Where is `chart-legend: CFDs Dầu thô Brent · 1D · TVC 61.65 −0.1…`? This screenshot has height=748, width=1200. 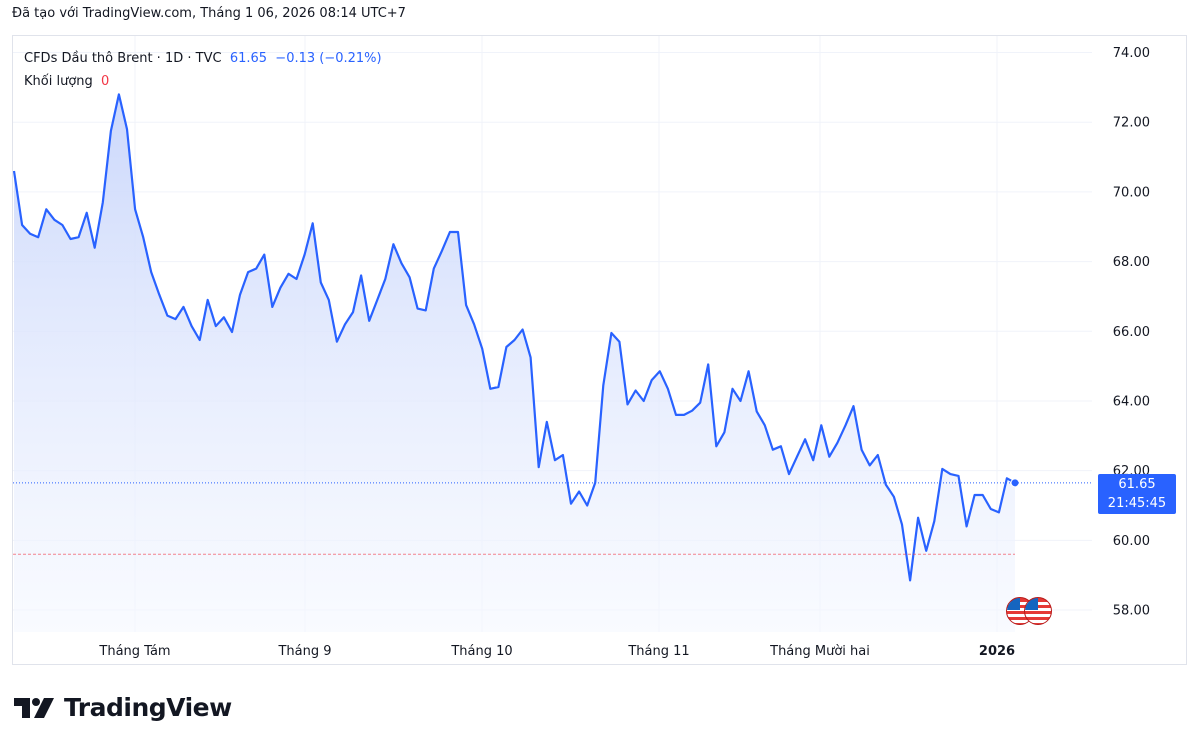
chart-legend: CFDs Dầu thô Brent · 1D · TVC 61.65 −0.1… is located at coordinates (203, 70).